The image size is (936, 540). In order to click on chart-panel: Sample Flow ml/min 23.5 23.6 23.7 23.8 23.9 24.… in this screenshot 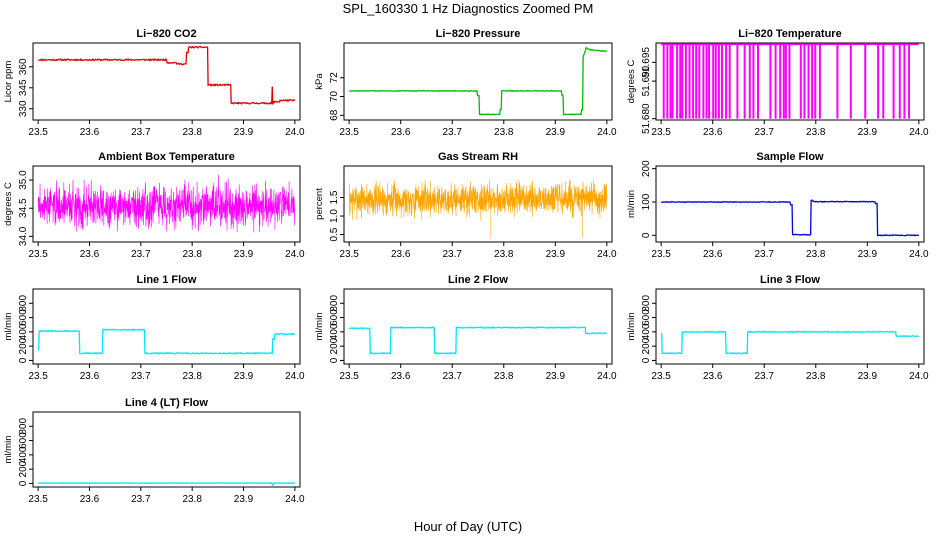, I will do `click(777, 205)`.